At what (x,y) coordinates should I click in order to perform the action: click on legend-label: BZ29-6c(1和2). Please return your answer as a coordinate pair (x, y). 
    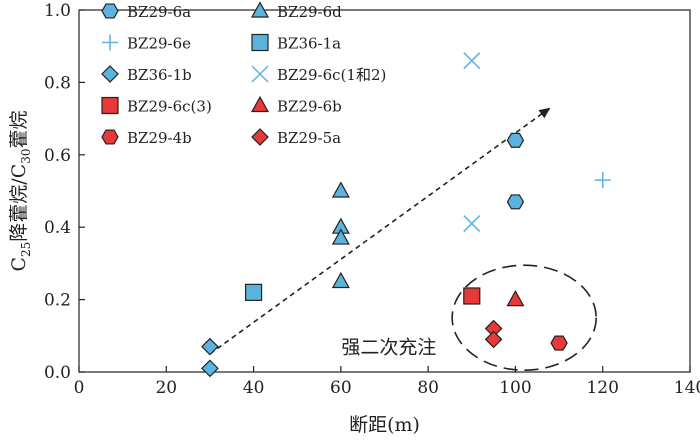
    Looking at the image, I should click on (331, 75).